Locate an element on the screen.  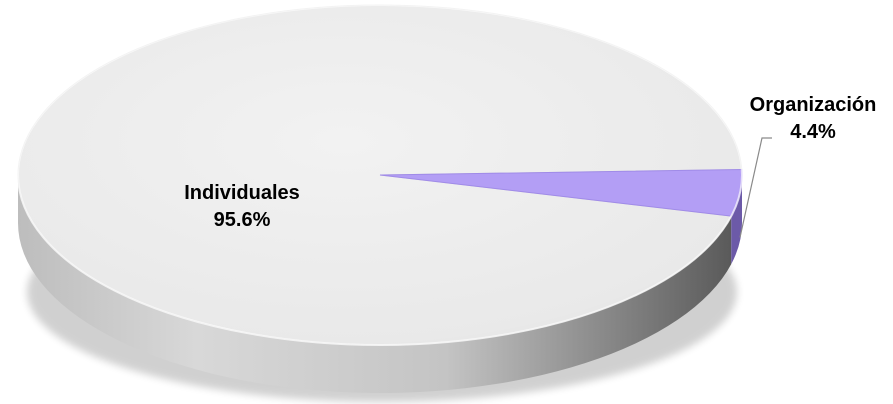
label-individuales-value: 95.6% is located at coordinates (242, 220).